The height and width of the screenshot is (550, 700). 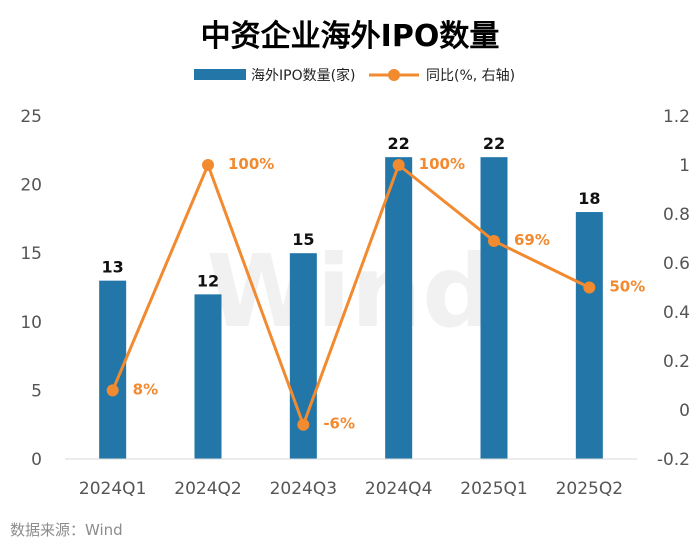 What do you see at coordinates (676, 362) in the screenshot?
I see `right-axis-tick-label: 0.2` at bounding box center [676, 362].